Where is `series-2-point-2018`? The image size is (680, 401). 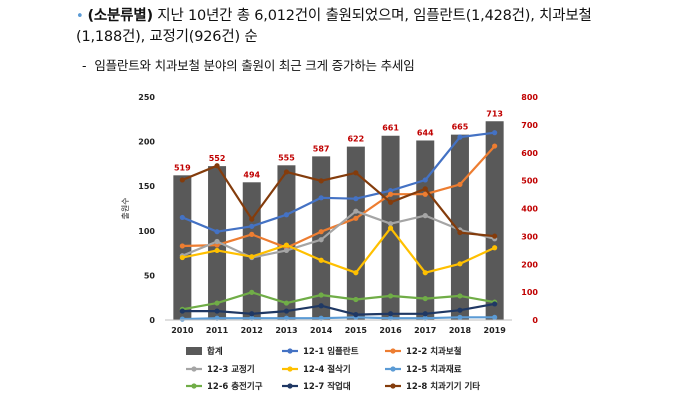 series-2-point-2018 is located at coordinates (460, 184).